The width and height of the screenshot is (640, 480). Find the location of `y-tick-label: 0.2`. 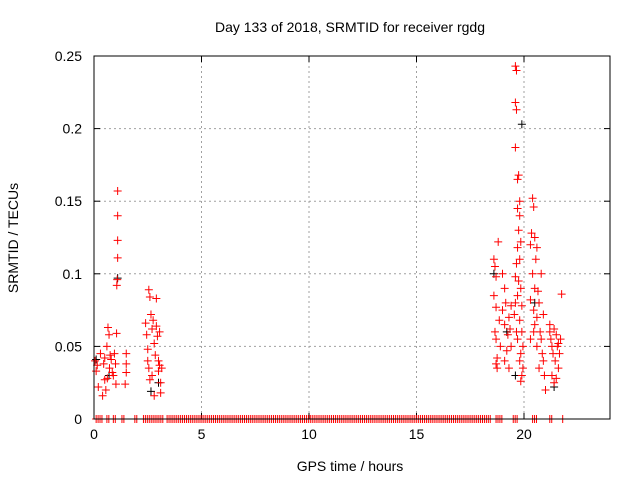

y-tick-label: 0.2 is located at coordinates (73, 129).